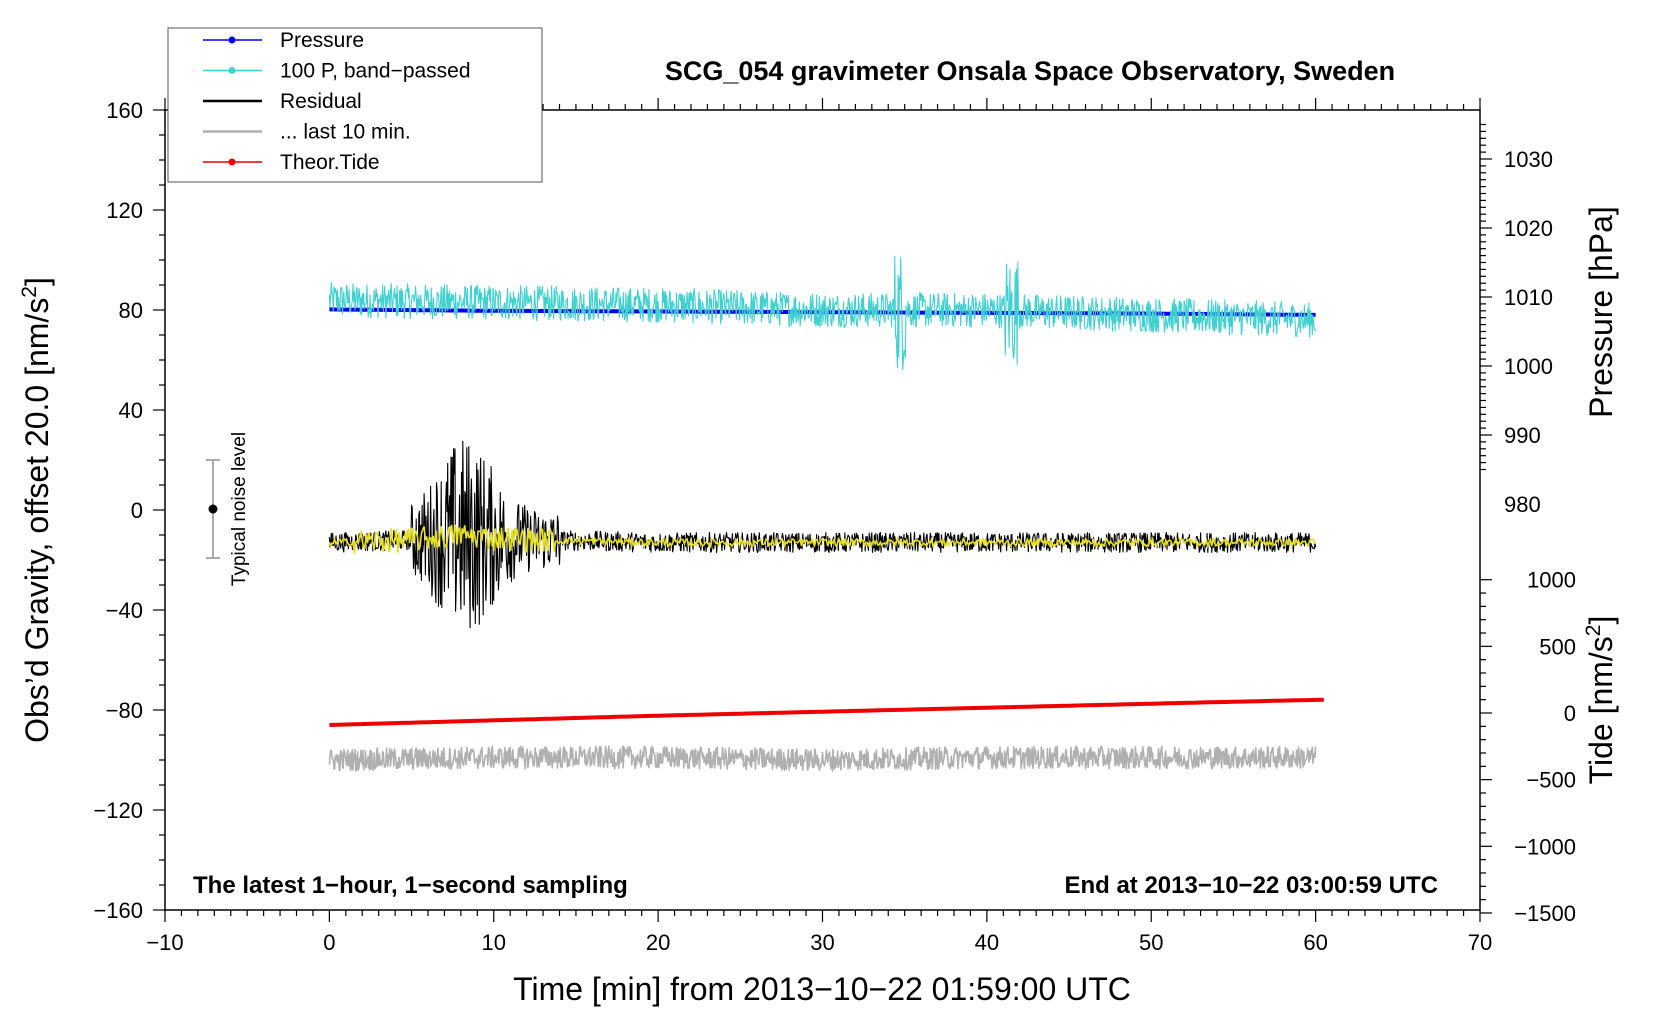  What do you see at coordinates (1528, 159) in the screenshot?
I see `pressure-tick-label: 1030` at bounding box center [1528, 159].